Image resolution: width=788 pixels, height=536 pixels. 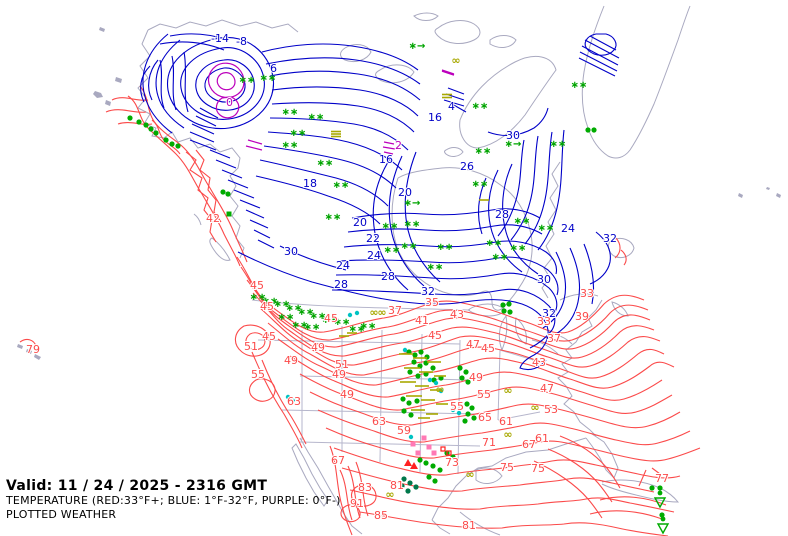 What do you see at coordinates (412, 203) in the screenshot?
I see `snow-arrow-icon: ∗→` at bounding box center [412, 203].